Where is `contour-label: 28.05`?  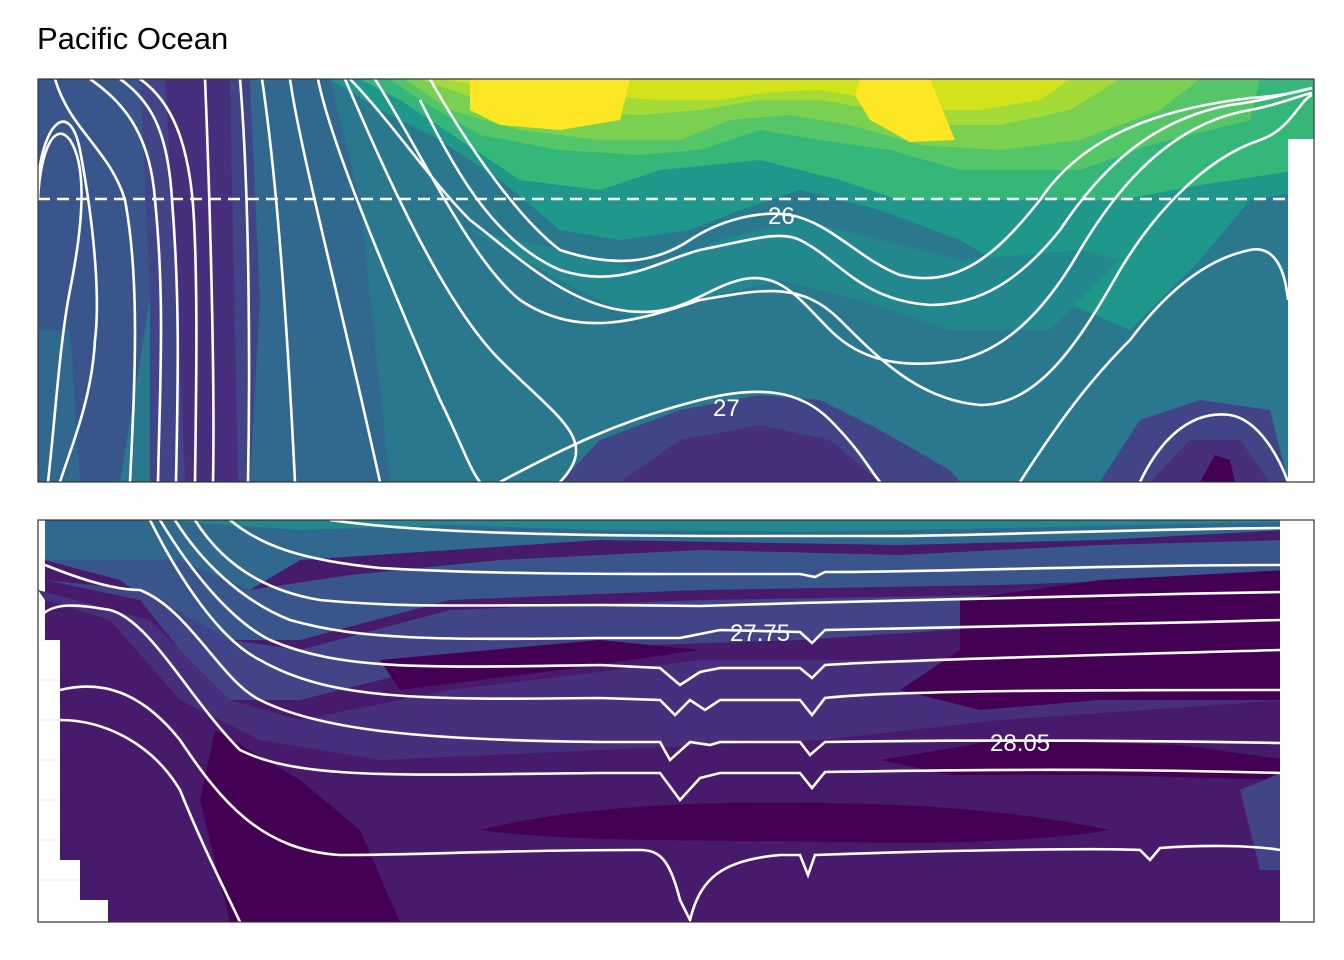 contour-label: 28.05 is located at coordinates (1020, 743).